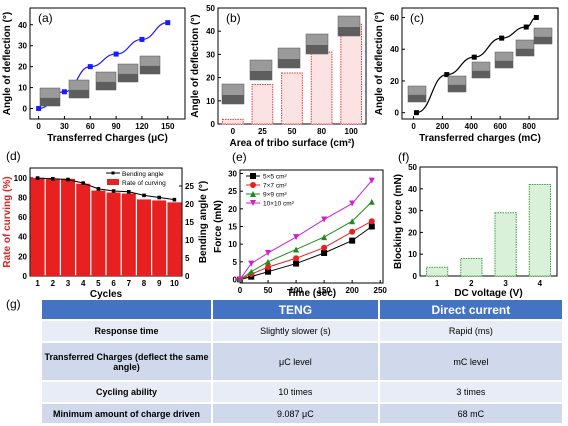 This screenshot has width=568, height=426. What do you see at coordinates (189, 240) in the screenshot?
I see `y-tick-label: 10` at bounding box center [189, 240].